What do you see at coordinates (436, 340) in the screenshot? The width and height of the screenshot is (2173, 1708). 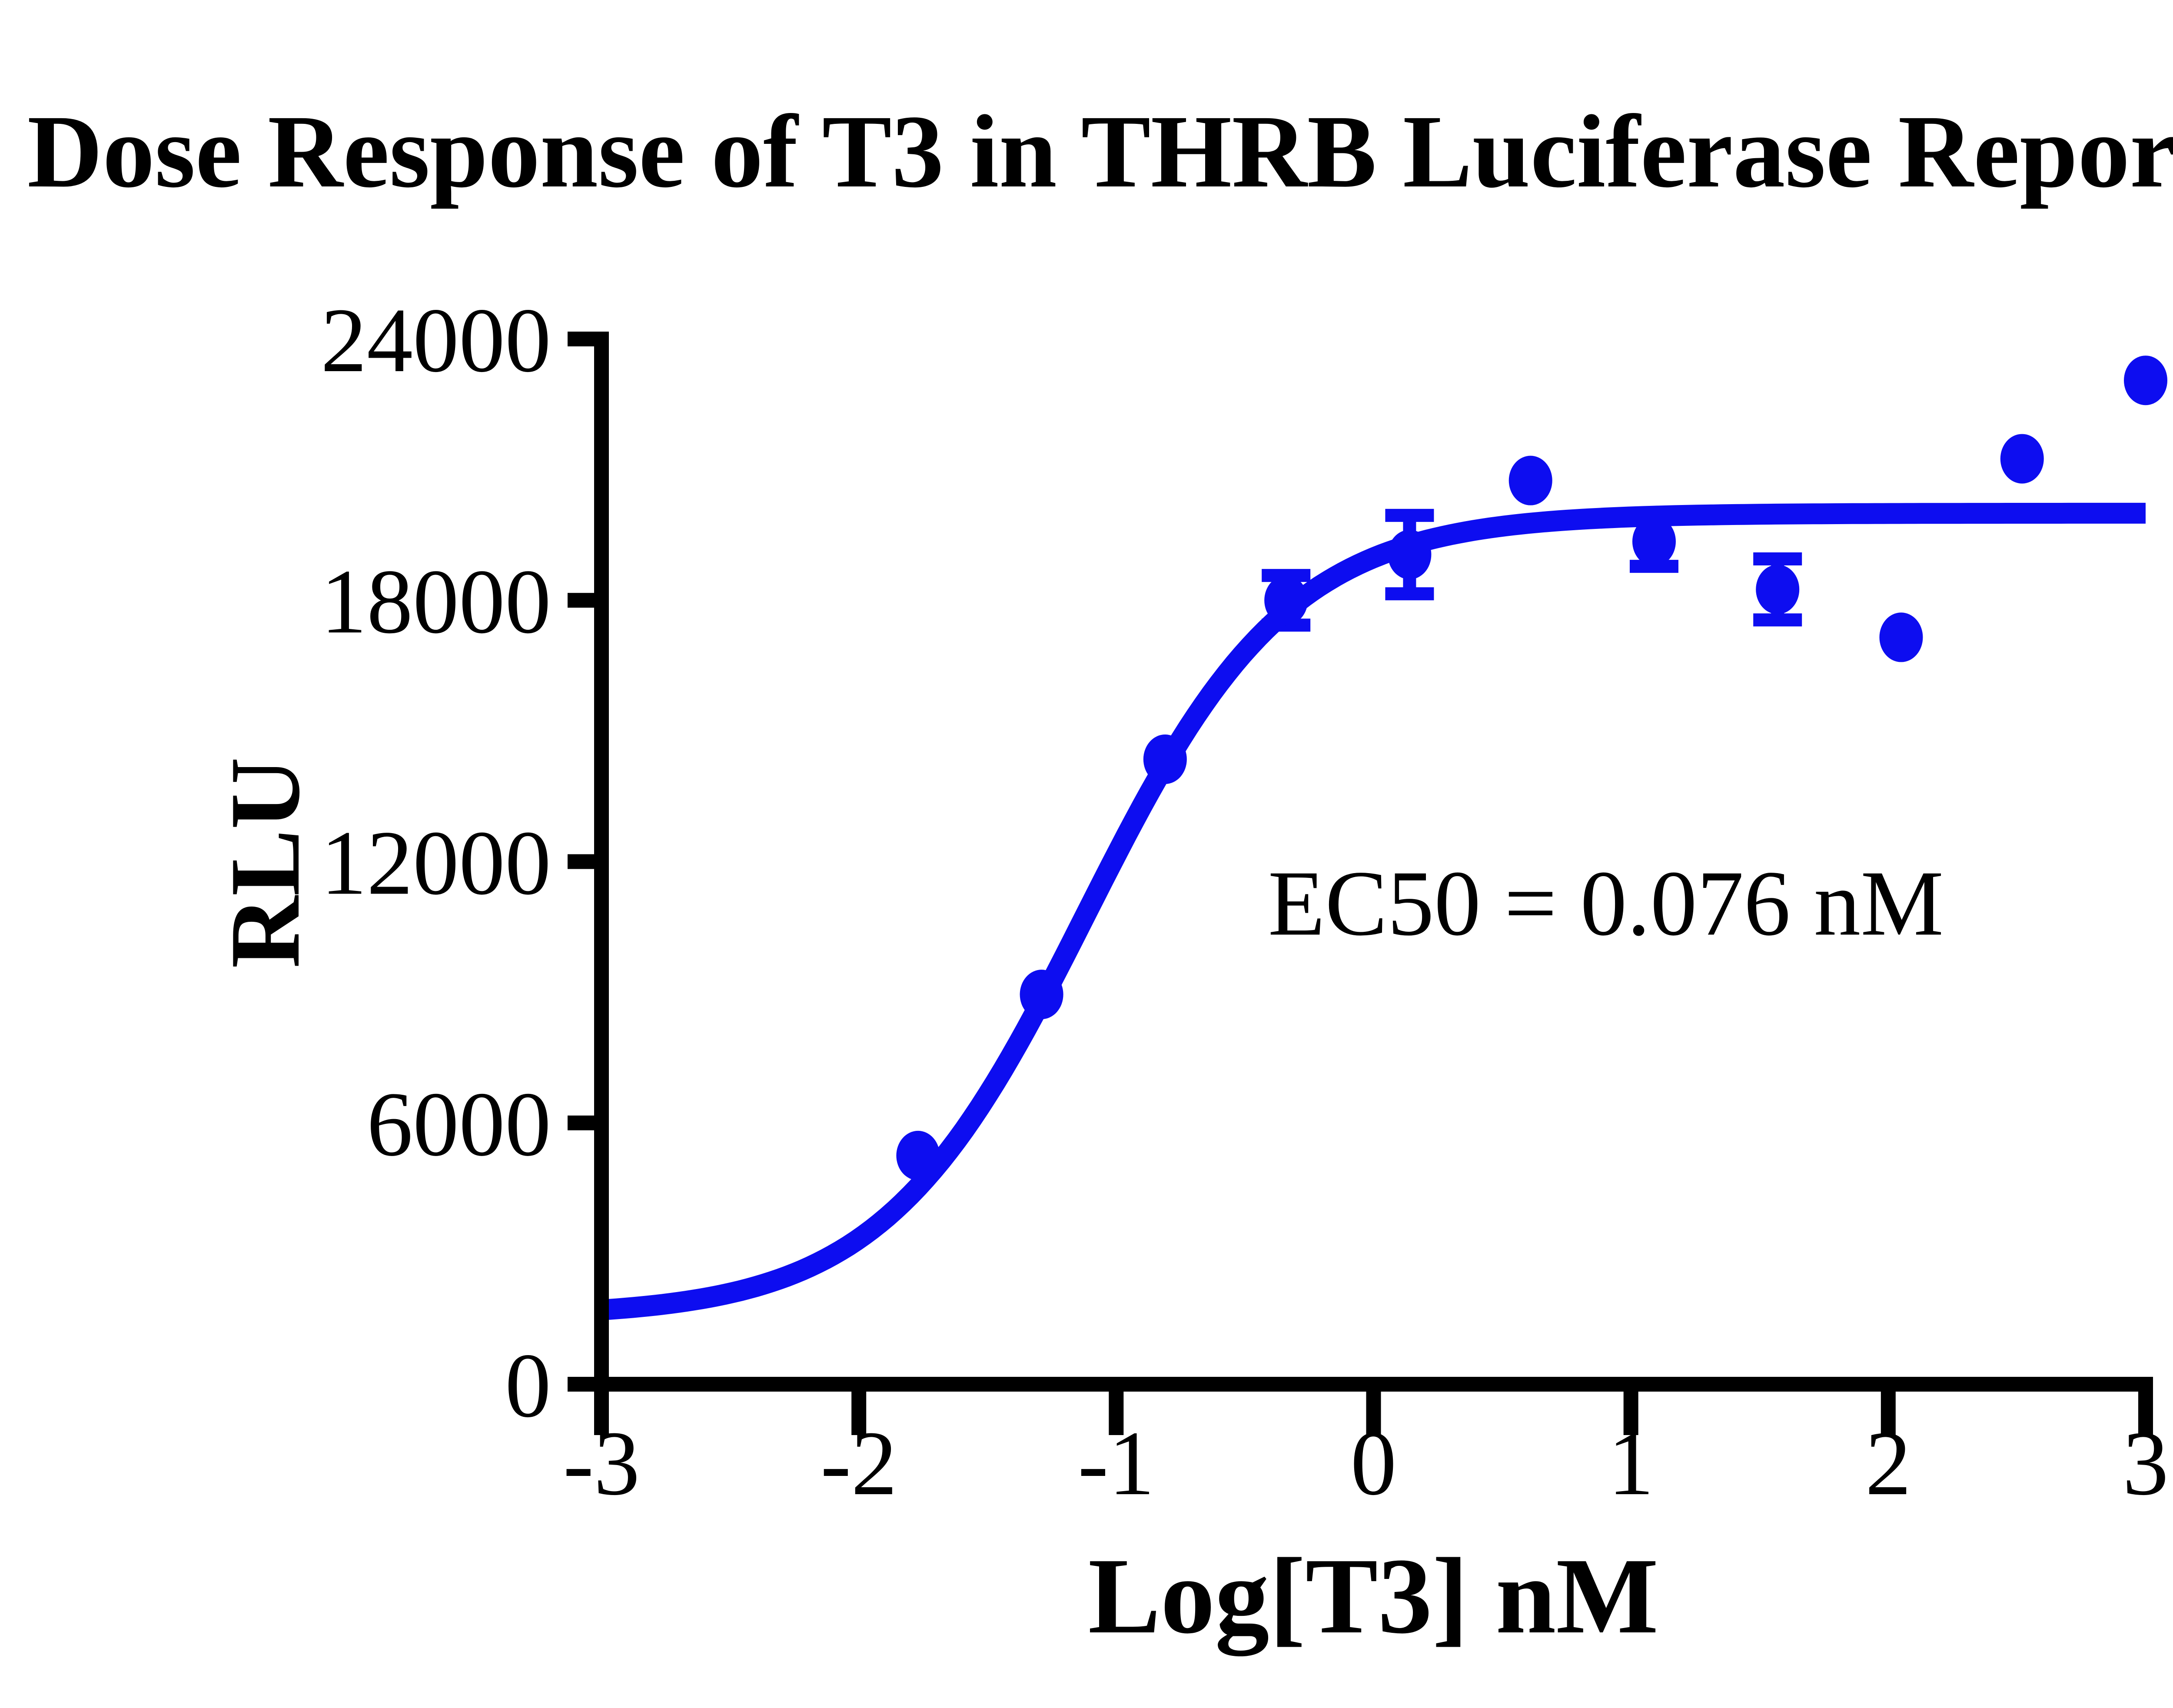 I see `y-tick-label: 24000` at bounding box center [436, 340].